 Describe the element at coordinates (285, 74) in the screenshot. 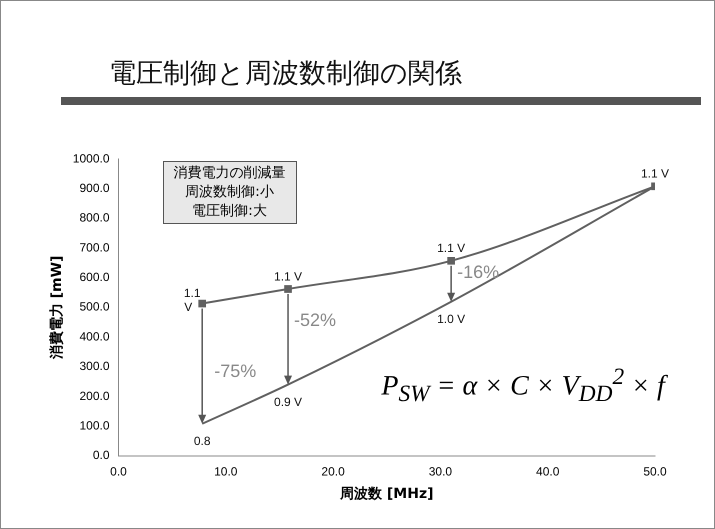

I see `chart-title: 電圧制御と周波数制御の関係` at that location.